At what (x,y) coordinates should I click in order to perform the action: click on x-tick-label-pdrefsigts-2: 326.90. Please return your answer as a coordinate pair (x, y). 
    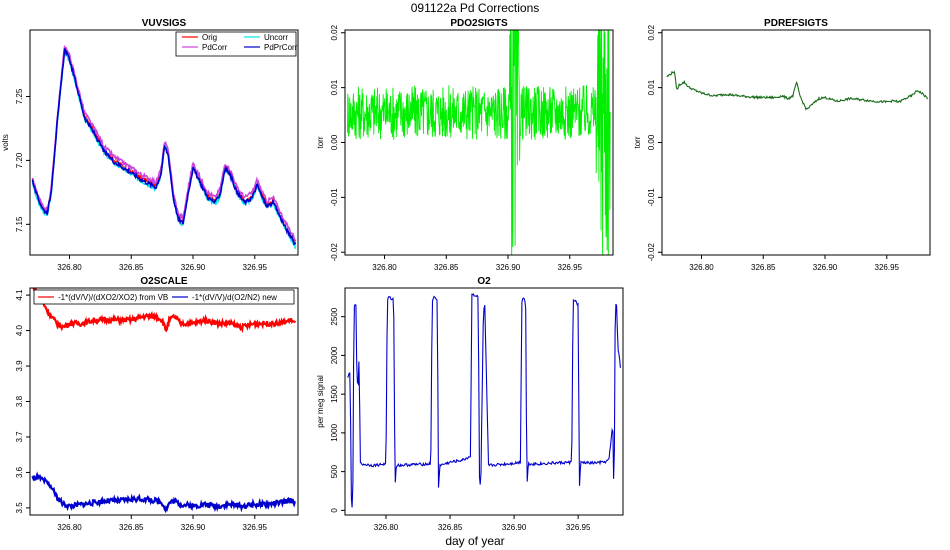
    Looking at the image, I should click on (825, 267).